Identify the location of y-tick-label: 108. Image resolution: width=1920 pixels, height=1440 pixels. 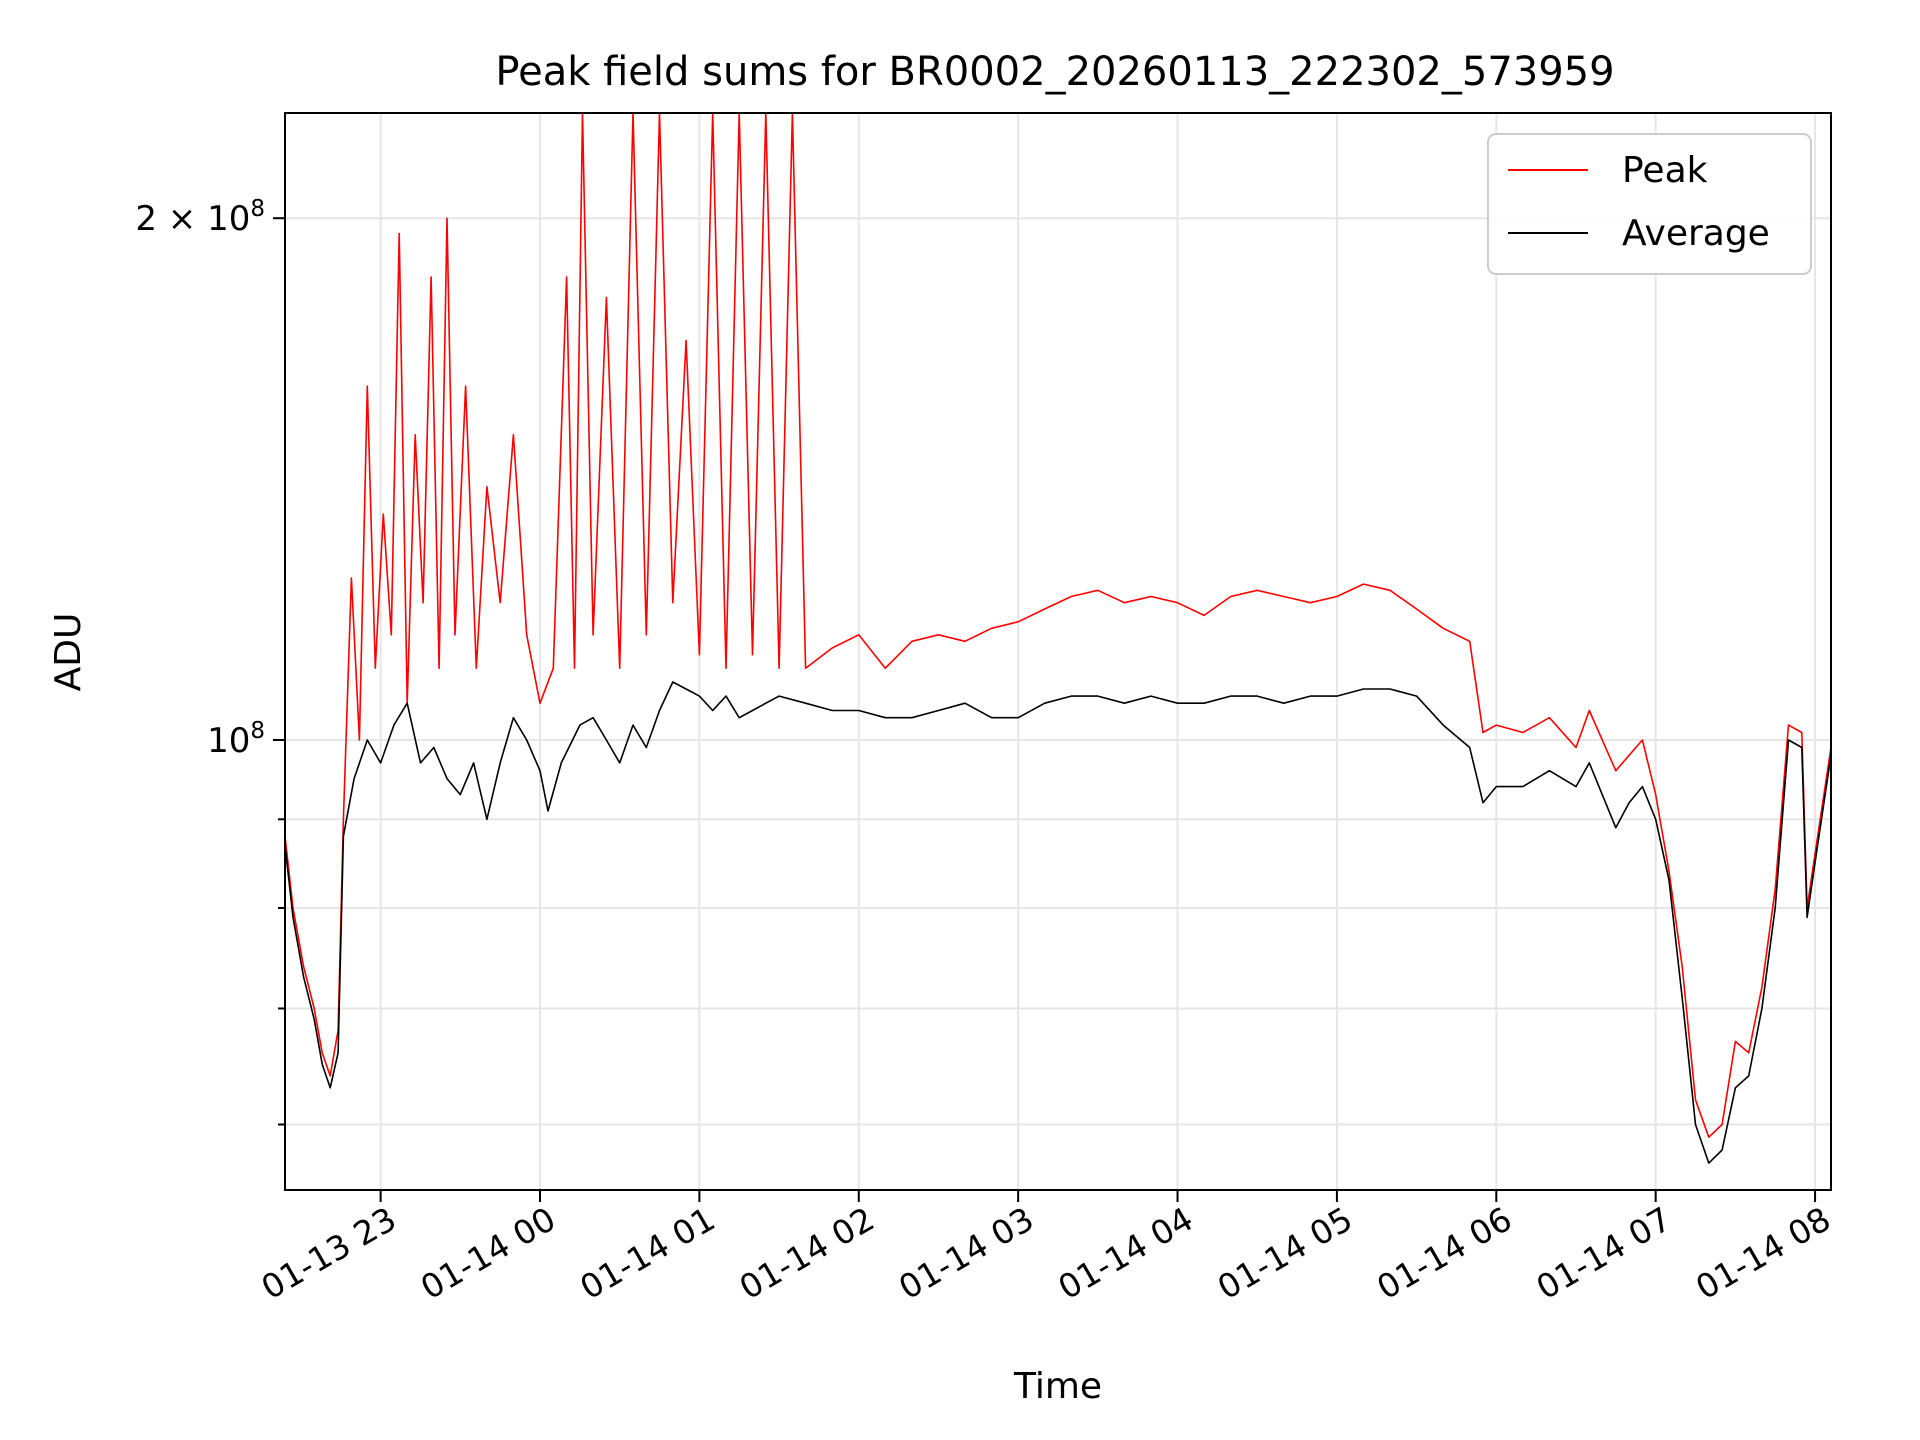
(236, 739).